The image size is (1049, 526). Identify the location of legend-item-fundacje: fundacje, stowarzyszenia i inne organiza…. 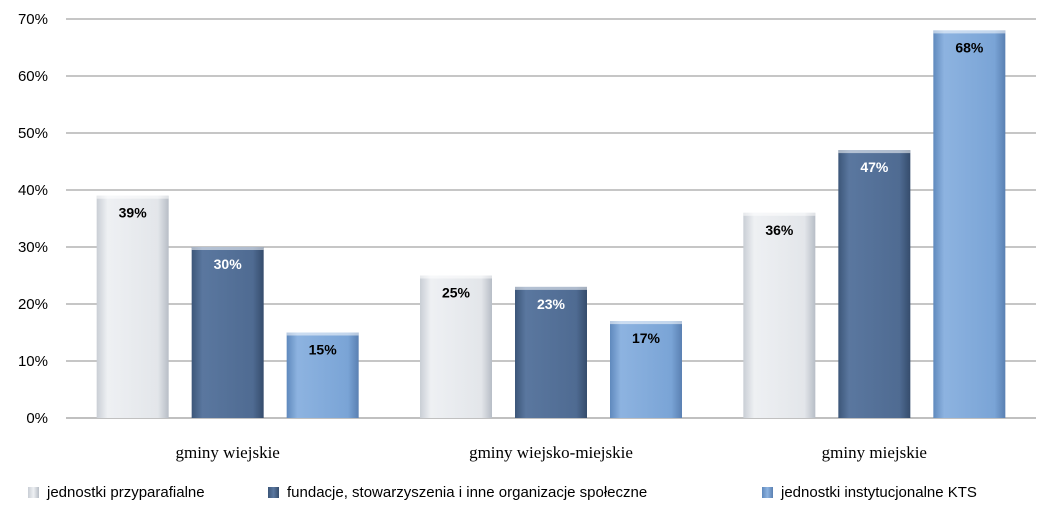
(457, 492).